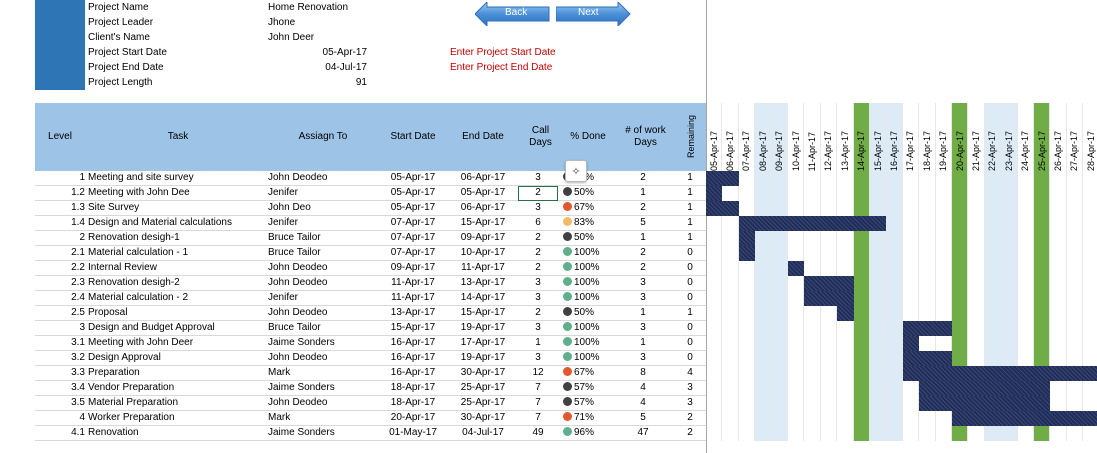 The width and height of the screenshot is (1097, 453). I want to click on project-name-value: Home Renovation, so click(308, 7).